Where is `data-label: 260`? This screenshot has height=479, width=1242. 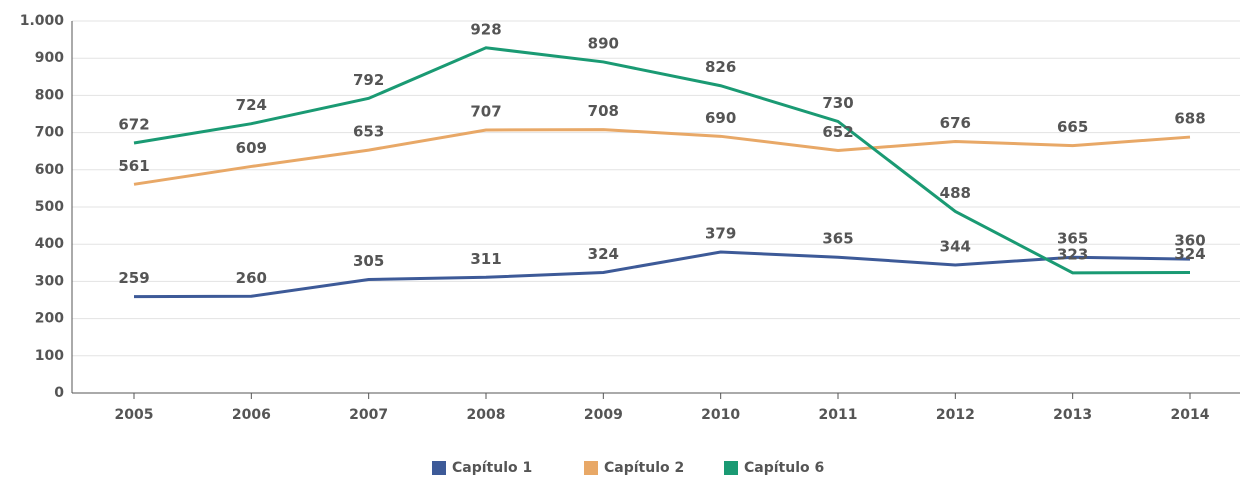 data-label: 260 is located at coordinates (251, 278).